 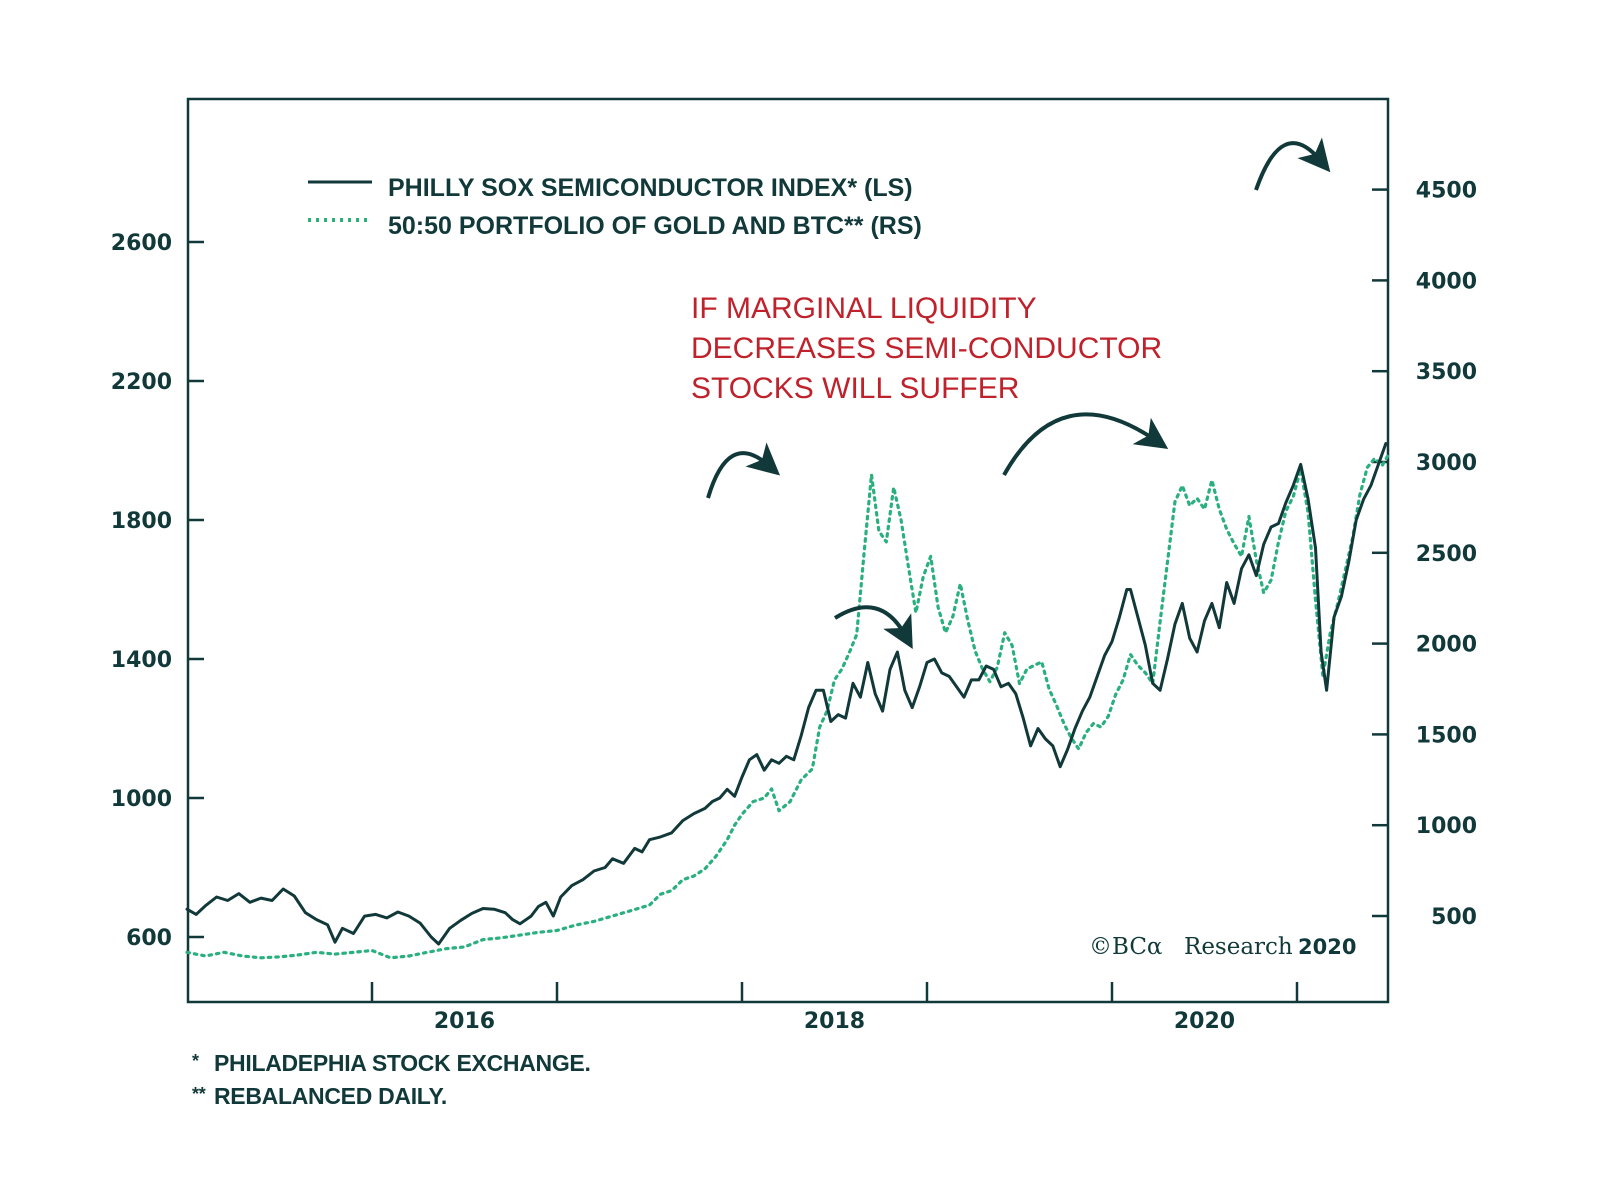 I want to click on source-credit: © BCα Research 2020, so click(x=1222, y=947).